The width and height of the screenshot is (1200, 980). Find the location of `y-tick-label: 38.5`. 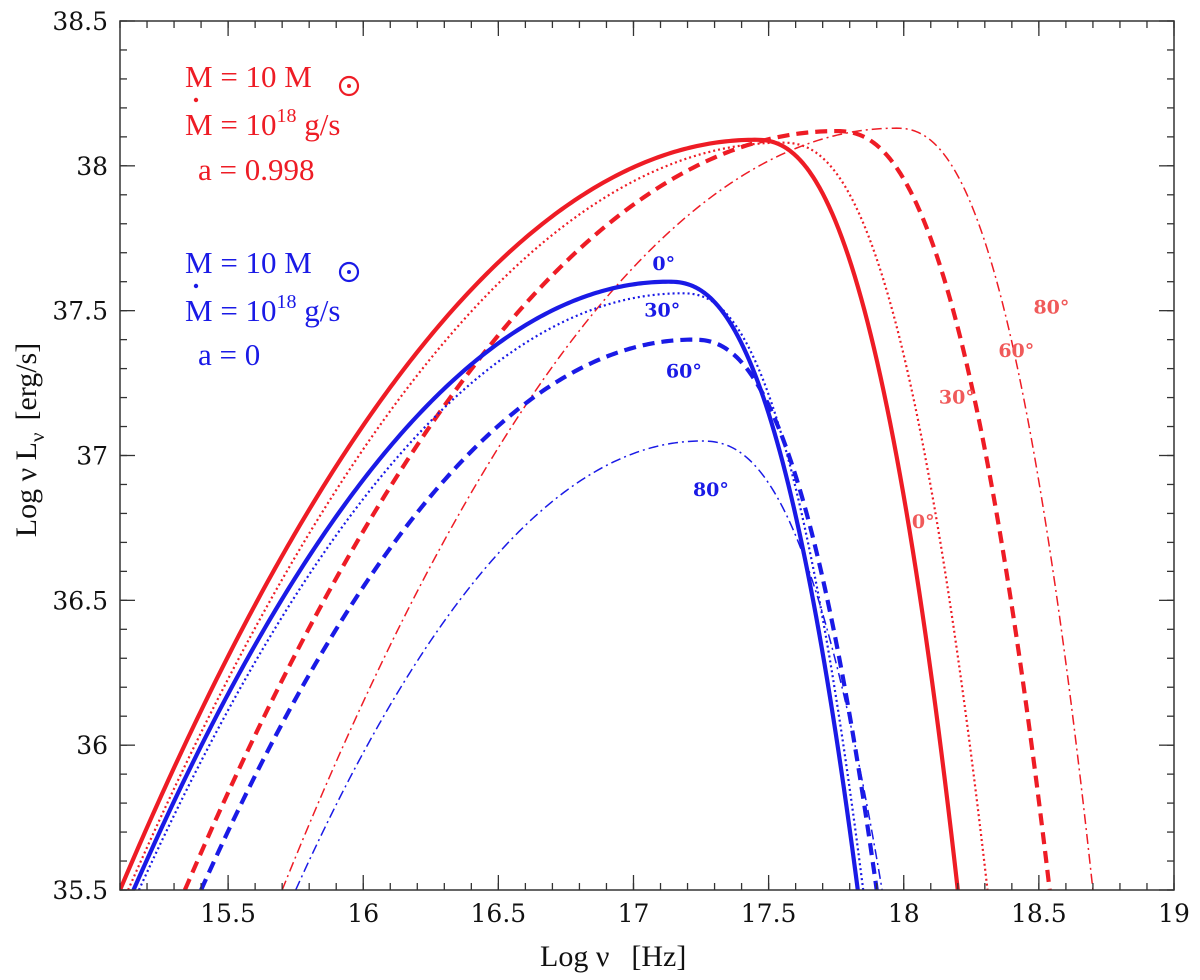

y-tick-label: 38.5 is located at coordinates (80, 21).